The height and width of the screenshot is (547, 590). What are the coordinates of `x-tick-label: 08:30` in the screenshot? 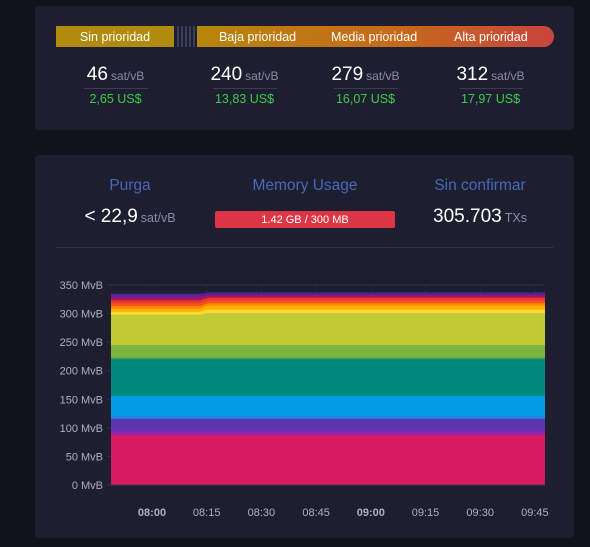 It's located at (262, 513).